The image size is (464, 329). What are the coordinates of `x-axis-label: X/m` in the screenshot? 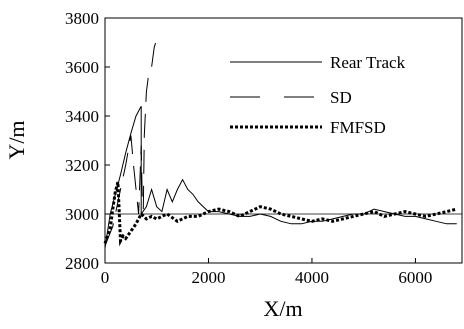 It's located at (282, 308).